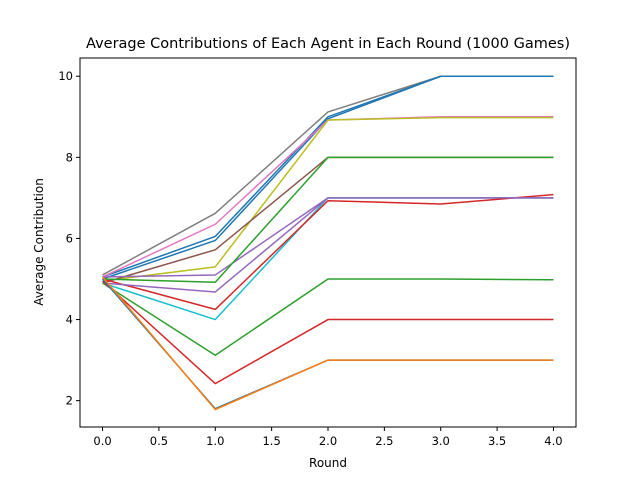  I want to click on y-tick-label: 2, so click(69, 401).